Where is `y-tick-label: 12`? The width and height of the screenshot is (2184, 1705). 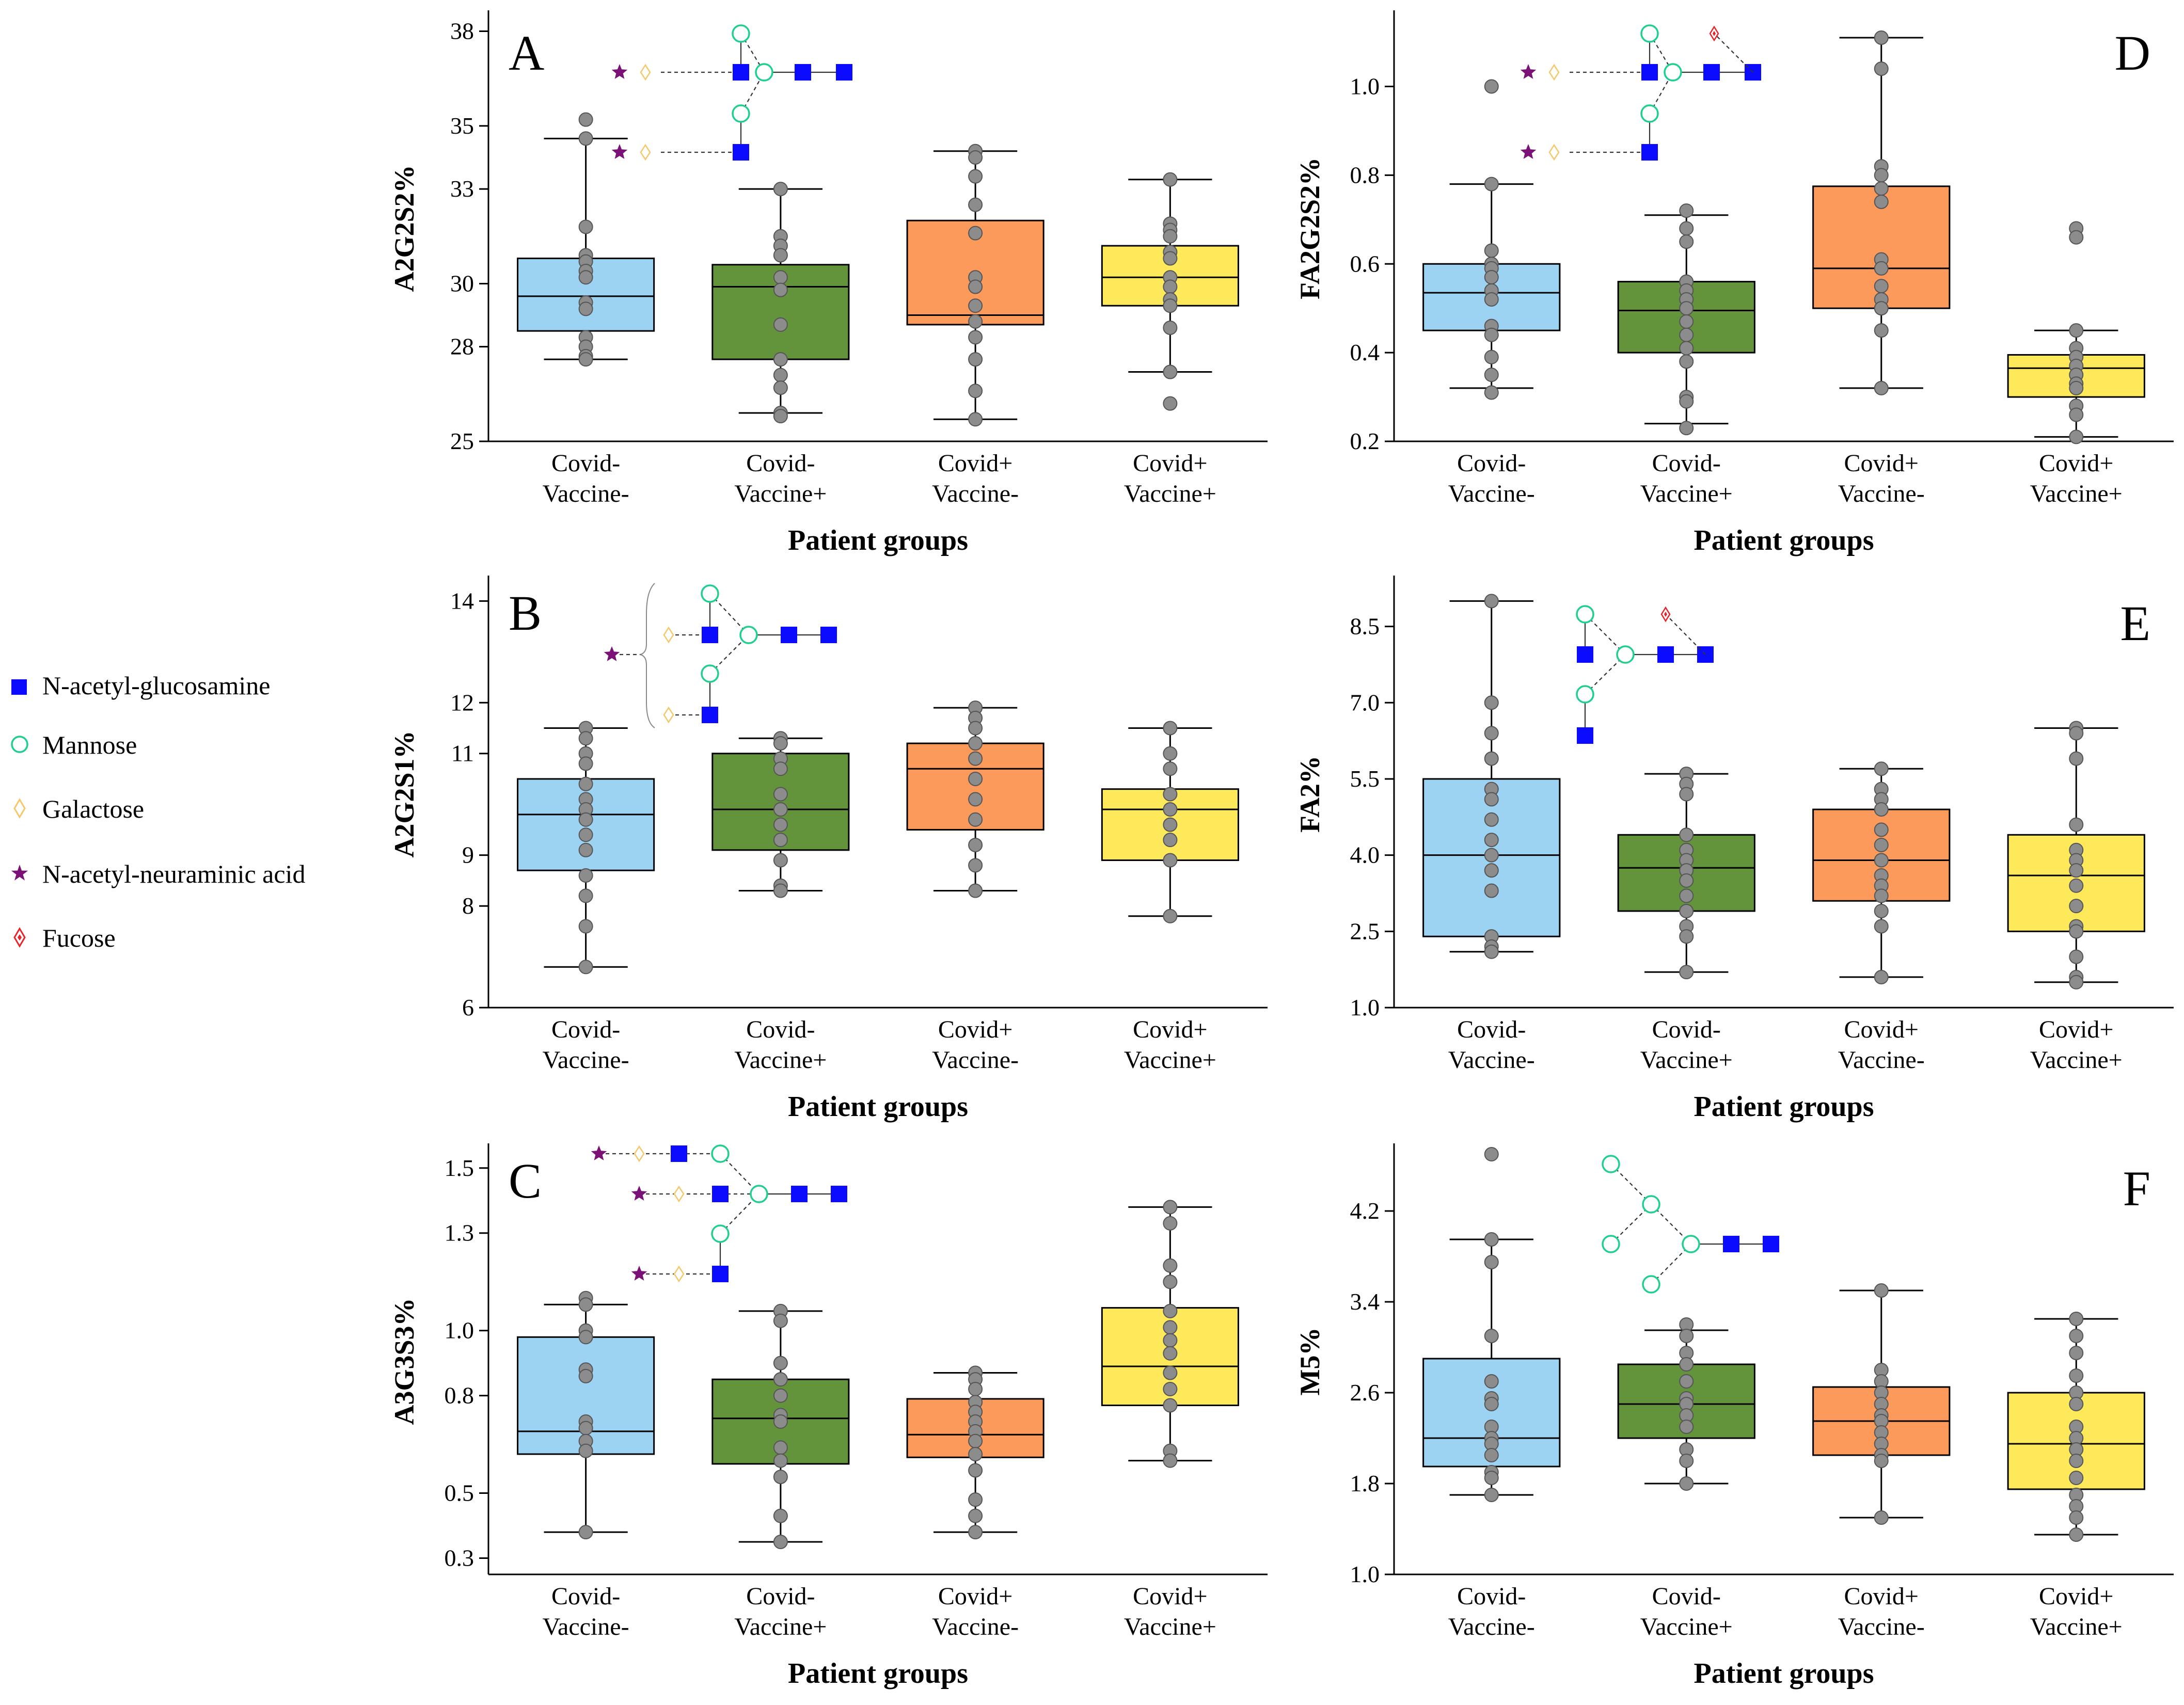 y-tick-label: 12 is located at coordinates (462, 702).